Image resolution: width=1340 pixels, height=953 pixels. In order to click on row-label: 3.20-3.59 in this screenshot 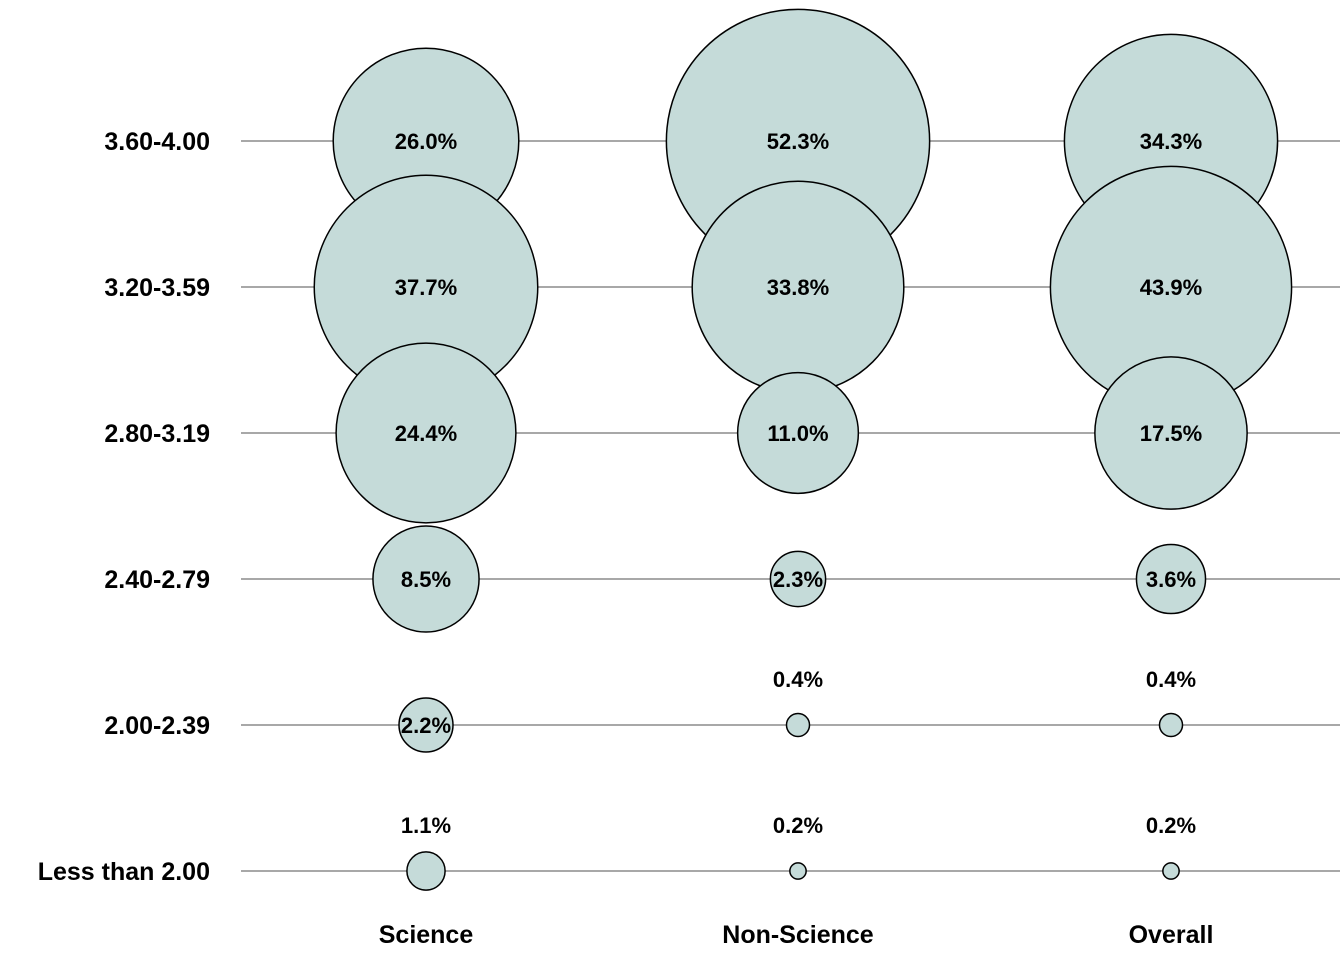, I will do `click(157, 288)`.